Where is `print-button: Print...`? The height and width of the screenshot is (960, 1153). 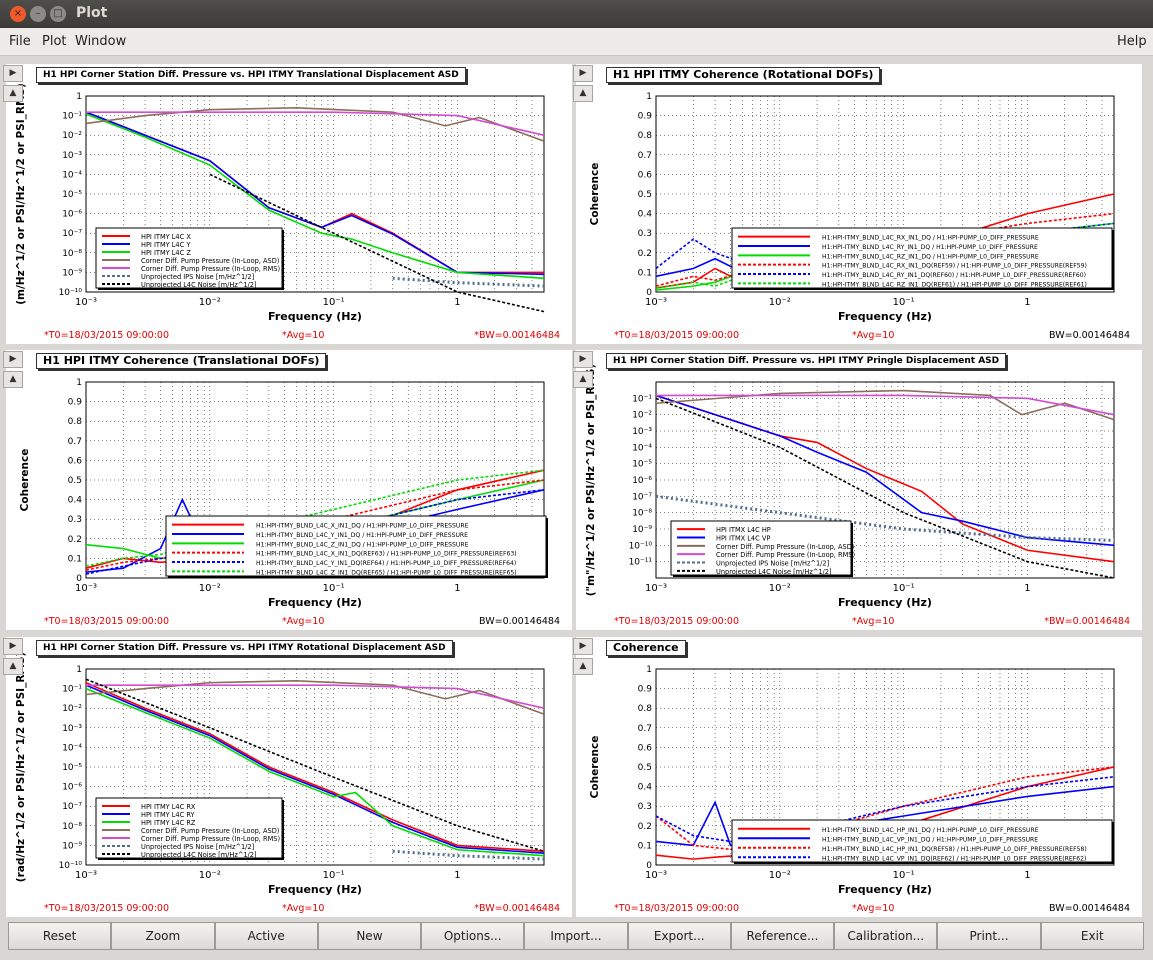
print-button: Print... is located at coordinates (989, 936).